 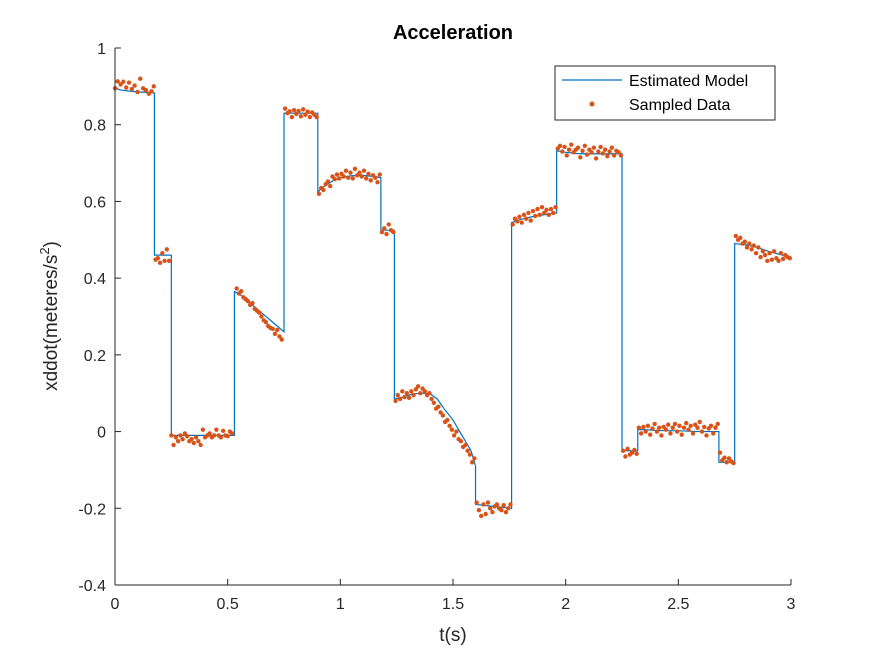 I want to click on legend: Estimated Model Sampled Data, so click(x=665, y=93).